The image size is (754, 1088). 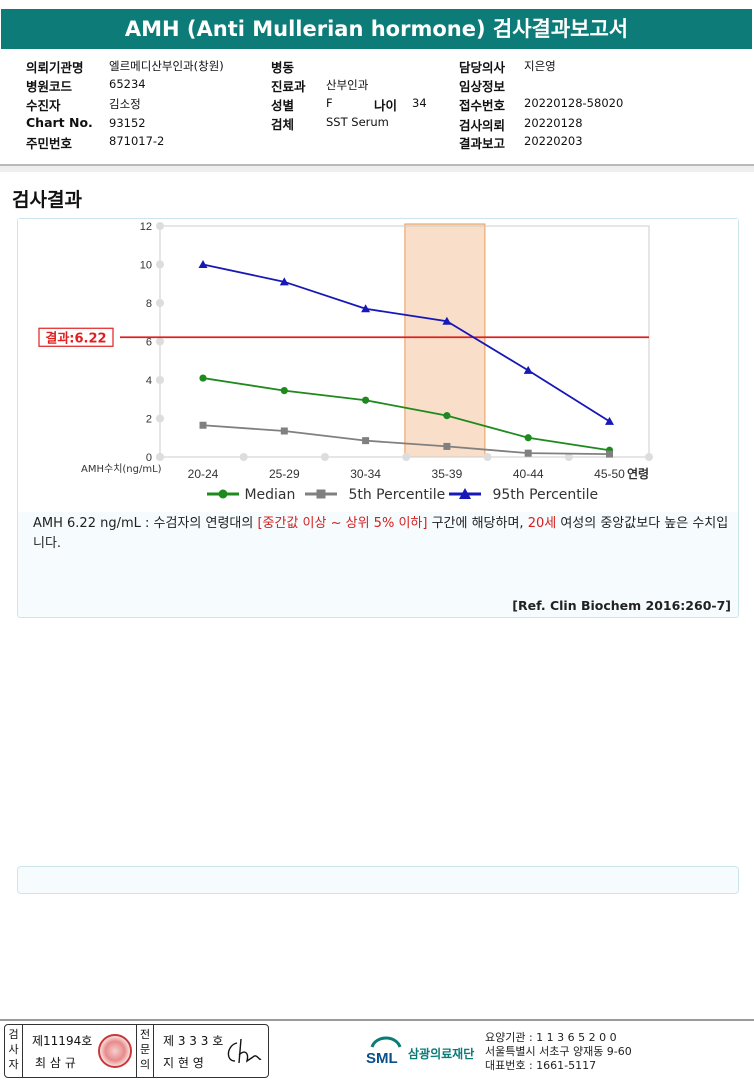 What do you see at coordinates (482, 86) in the screenshot?
I see `info-label: 임상정보` at bounding box center [482, 86].